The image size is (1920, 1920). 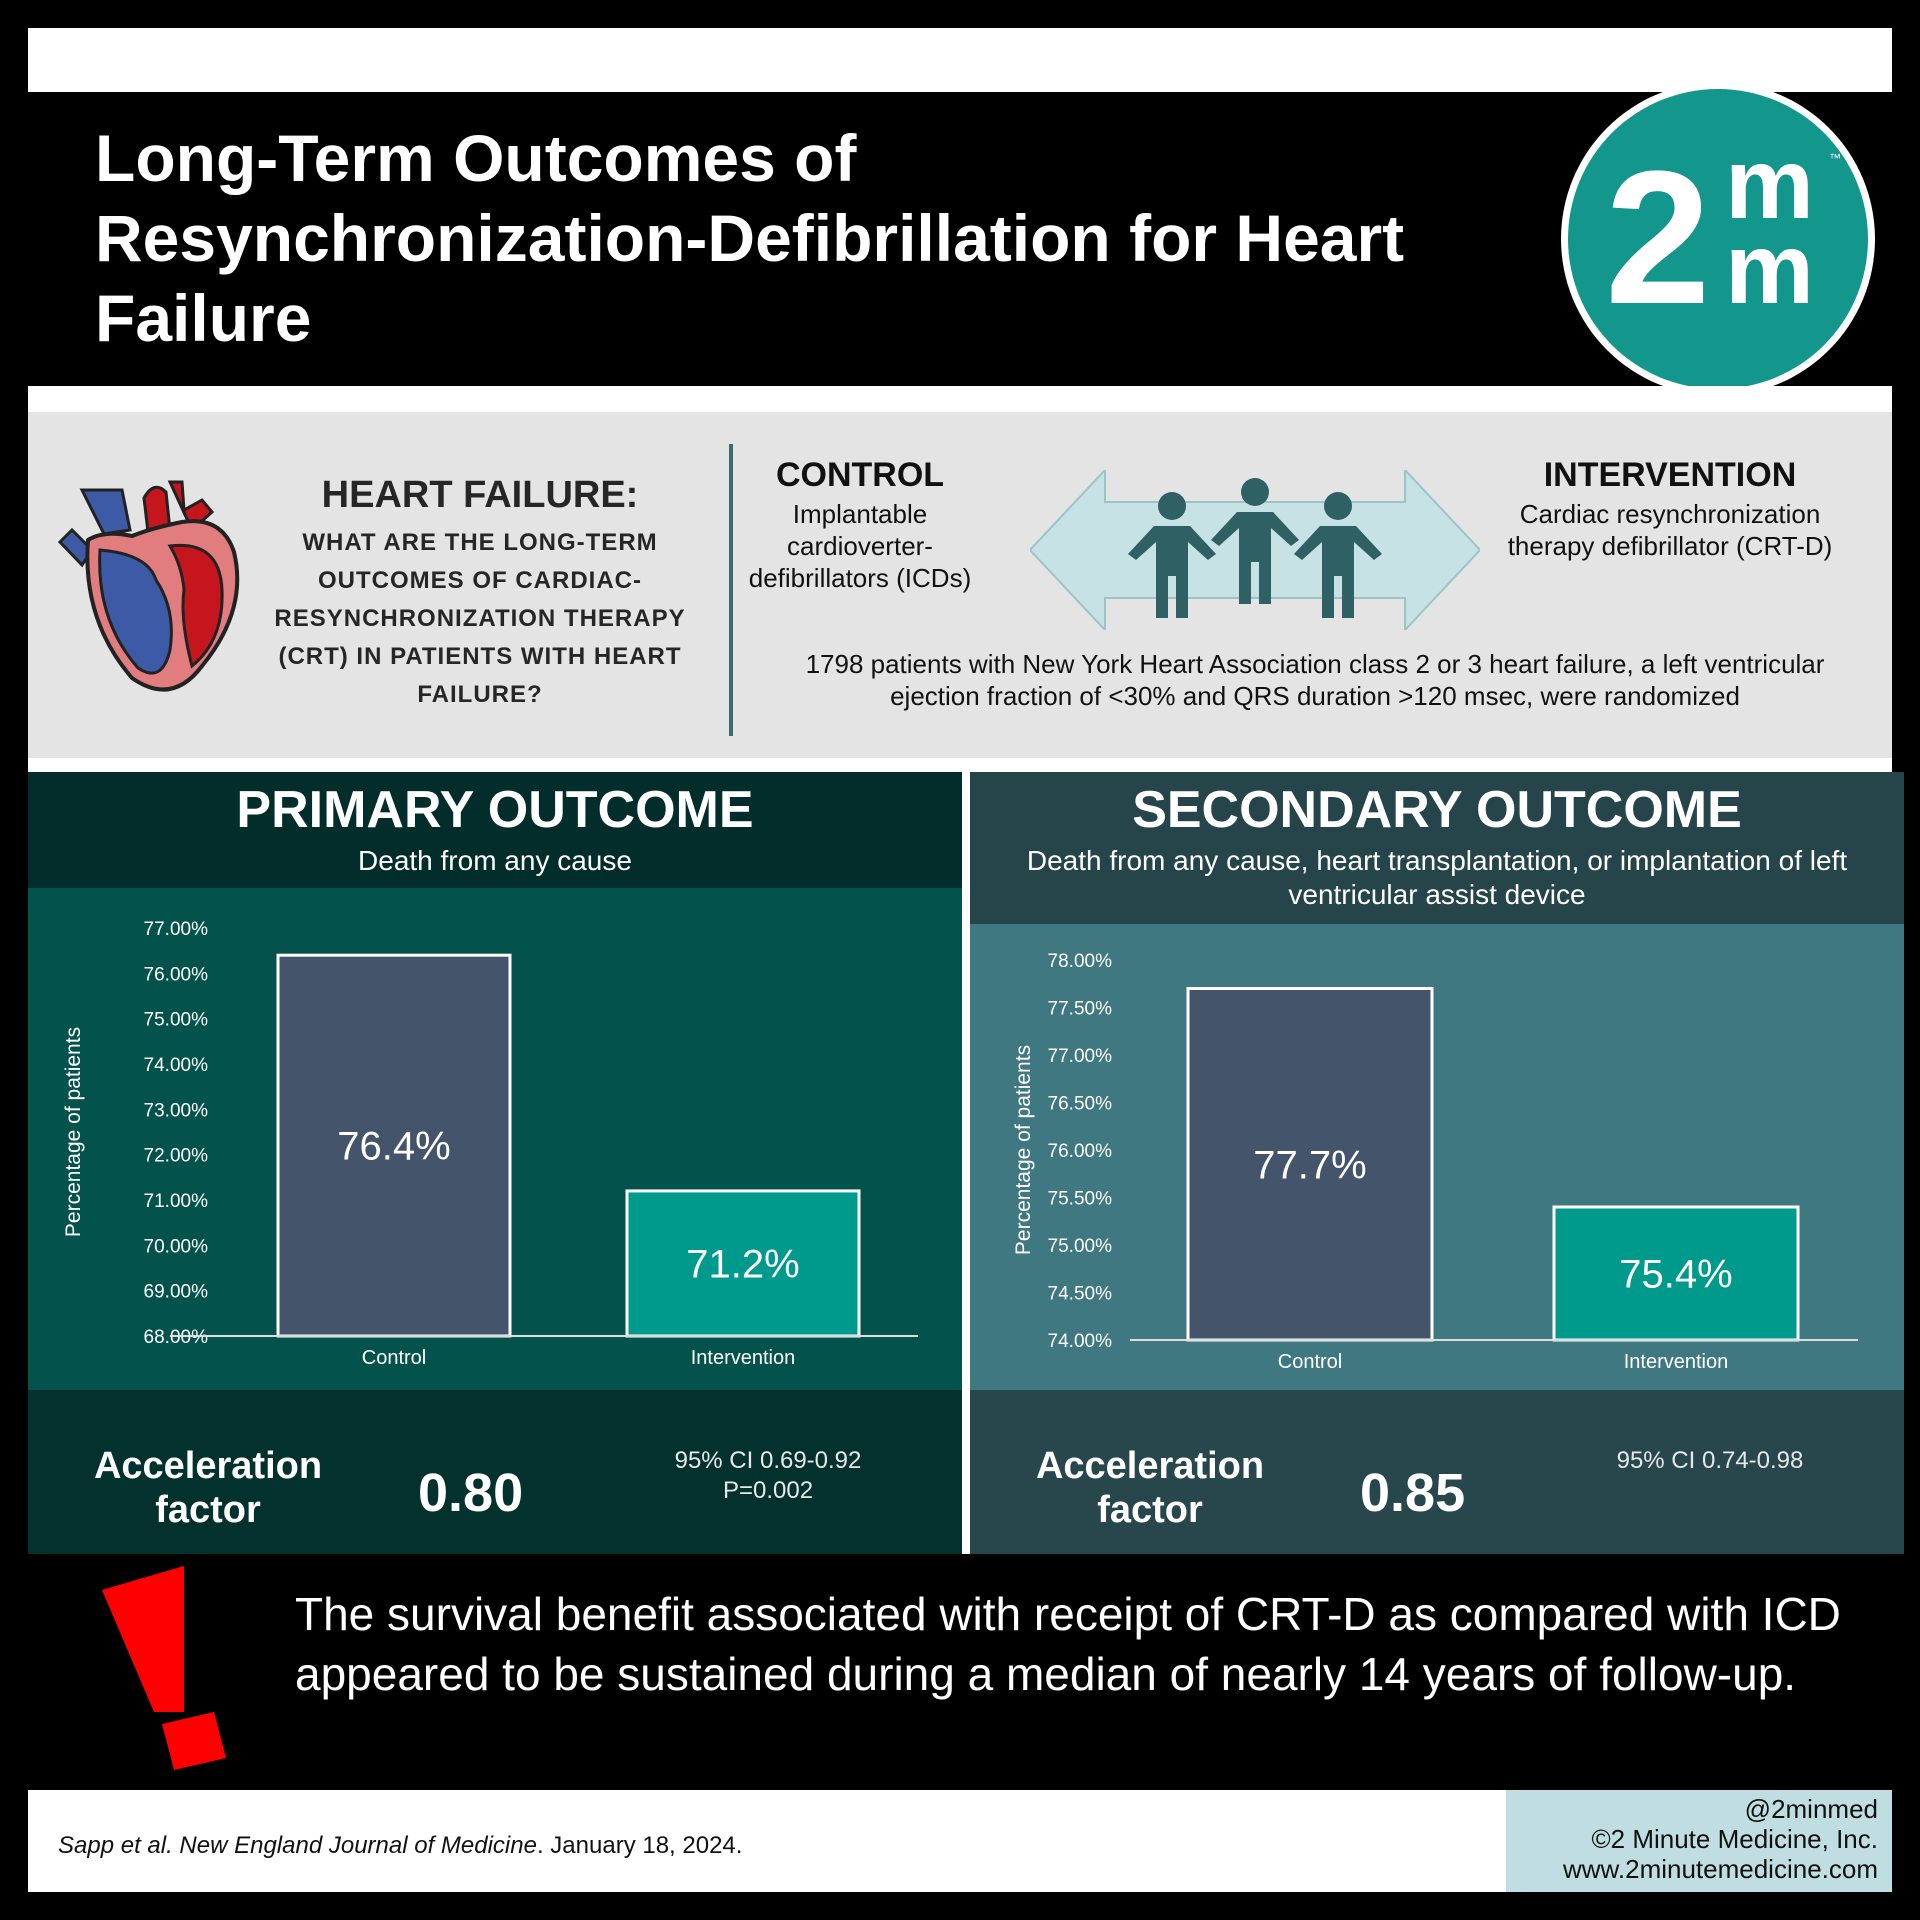 I want to click on svg-text: ™, so click(x=1835, y=158).